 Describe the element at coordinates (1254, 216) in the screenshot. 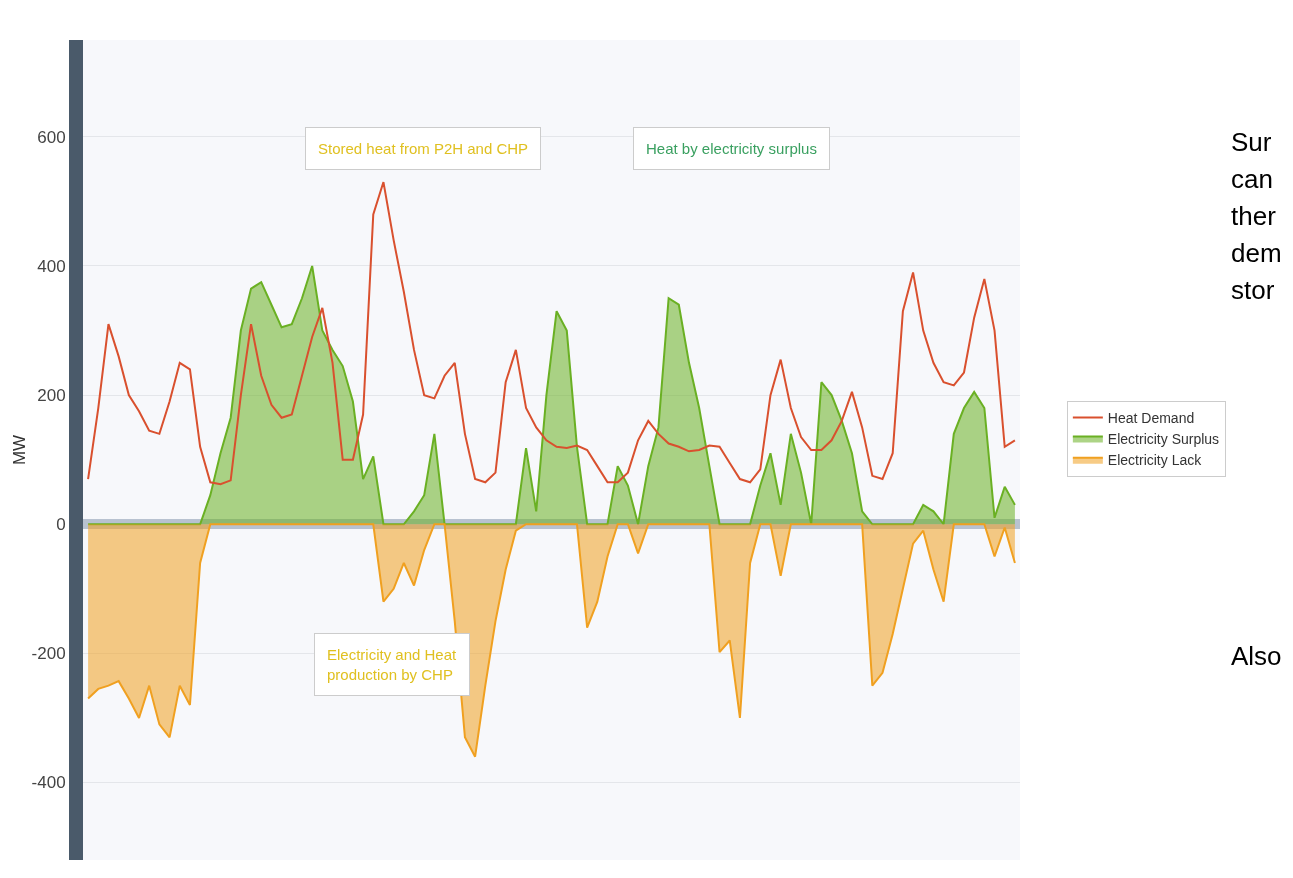

I see `text: ther` at that location.